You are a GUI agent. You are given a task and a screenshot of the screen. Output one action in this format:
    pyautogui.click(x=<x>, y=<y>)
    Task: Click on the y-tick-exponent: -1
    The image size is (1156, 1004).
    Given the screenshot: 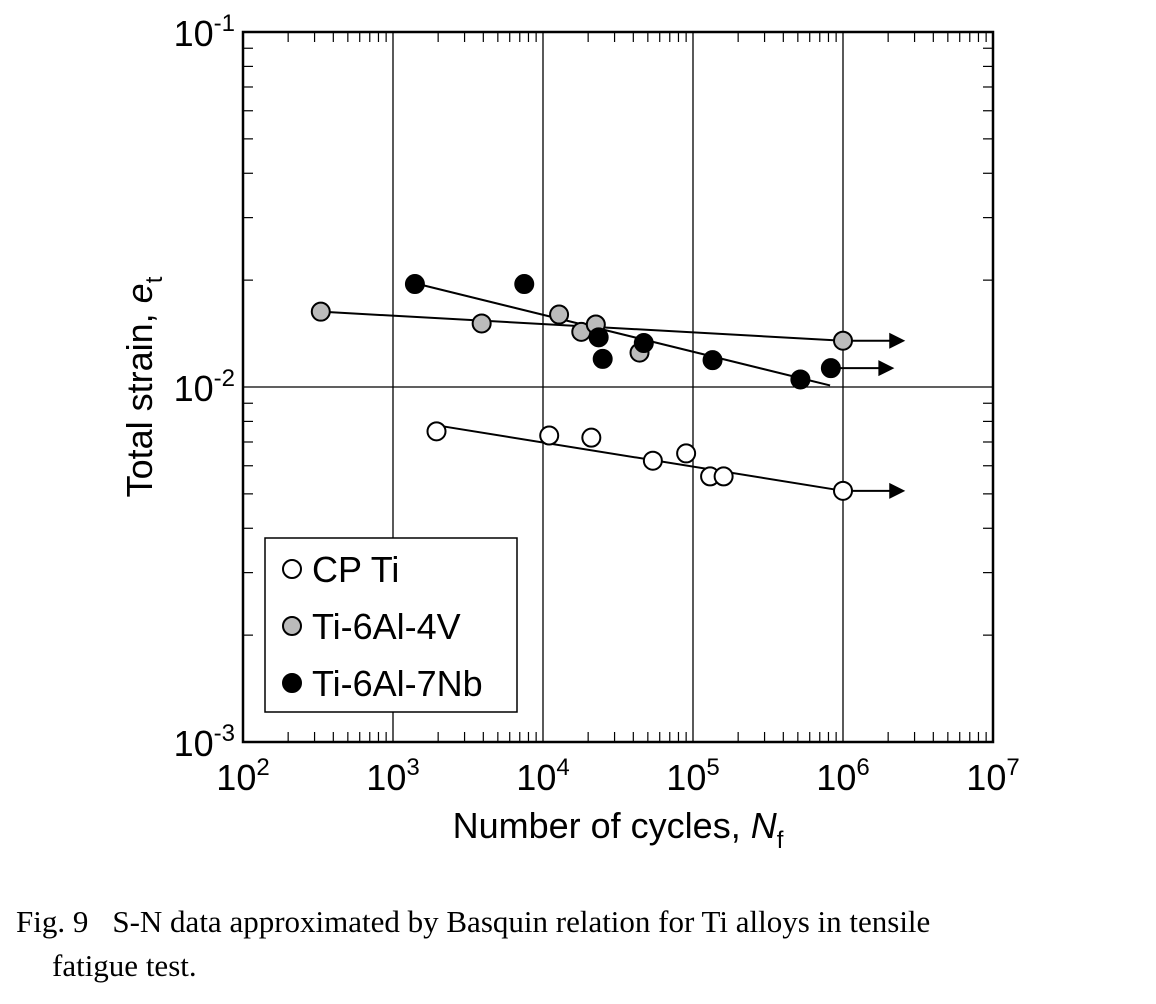 What is the action you would take?
    pyautogui.click(x=224, y=23)
    